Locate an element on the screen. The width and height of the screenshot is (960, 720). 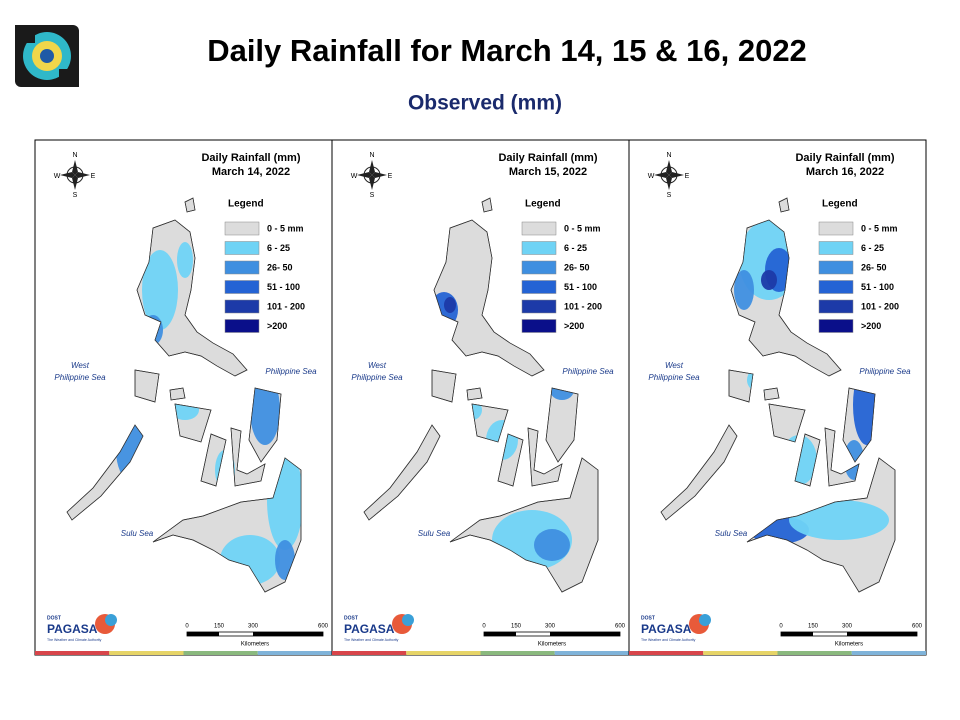
logo-dost: DOST is located at coordinates (648, 618).